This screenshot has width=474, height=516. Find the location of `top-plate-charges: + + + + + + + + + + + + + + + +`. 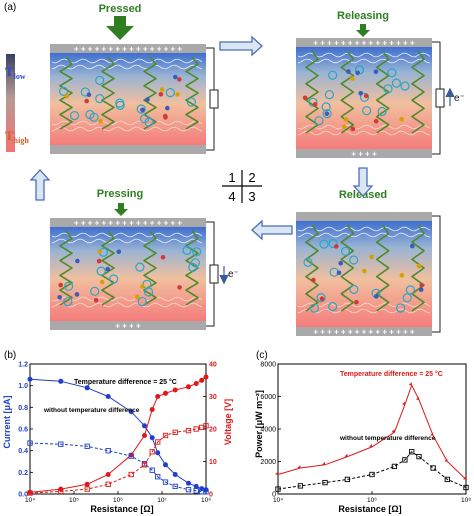

top-plate-charges: + + + + + + + + + + + + + + + + is located at coordinates (128, 49).